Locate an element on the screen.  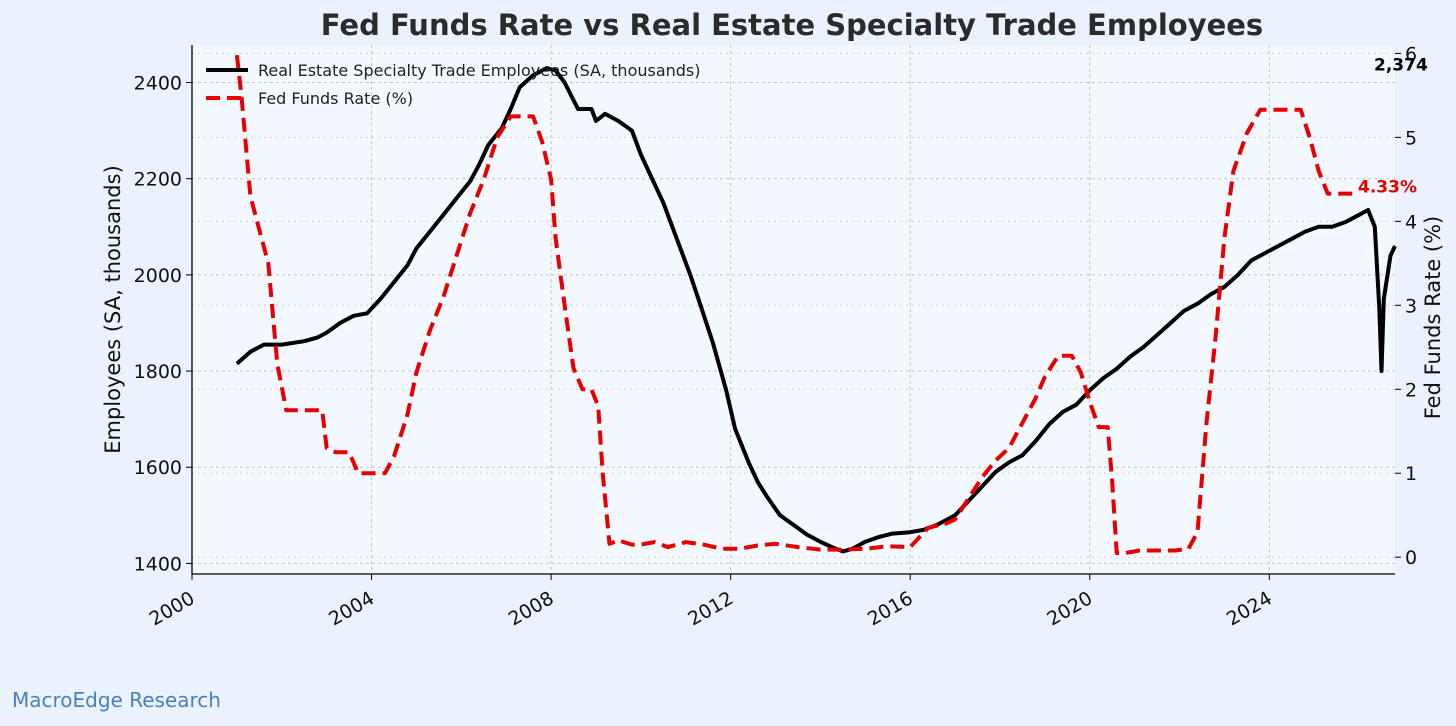
x-tick-label: 2008 is located at coordinates (531, 608).